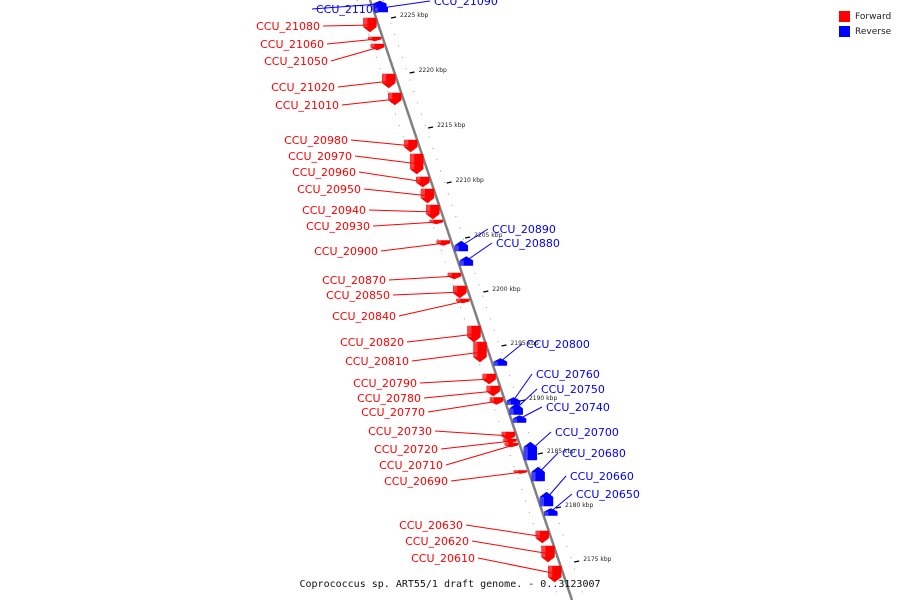 Image resolution: width=900 pixels, height=600 pixels. What do you see at coordinates (568, 374) in the screenshot?
I see `gene-label: CCU_20760` at bounding box center [568, 374].